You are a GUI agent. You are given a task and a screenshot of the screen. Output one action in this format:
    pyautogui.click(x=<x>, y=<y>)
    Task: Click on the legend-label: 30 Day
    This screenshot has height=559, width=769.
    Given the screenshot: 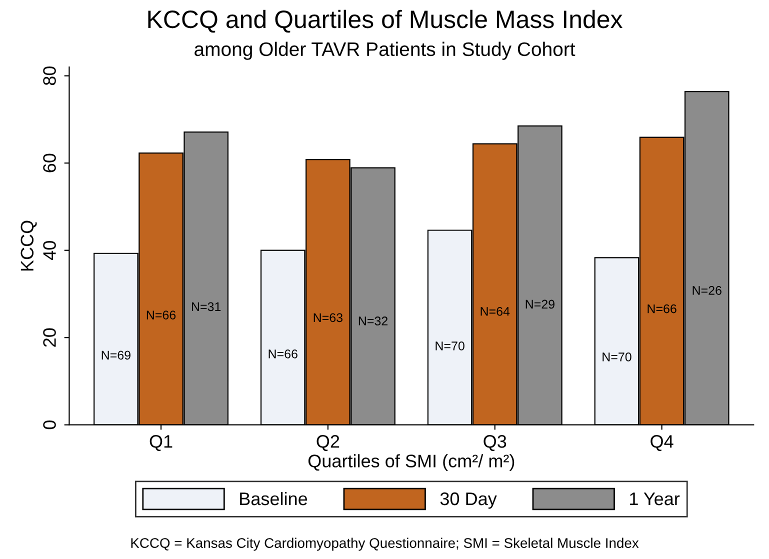 What is the action you would take?
    pyautogui.click(x=468, y=500)
    